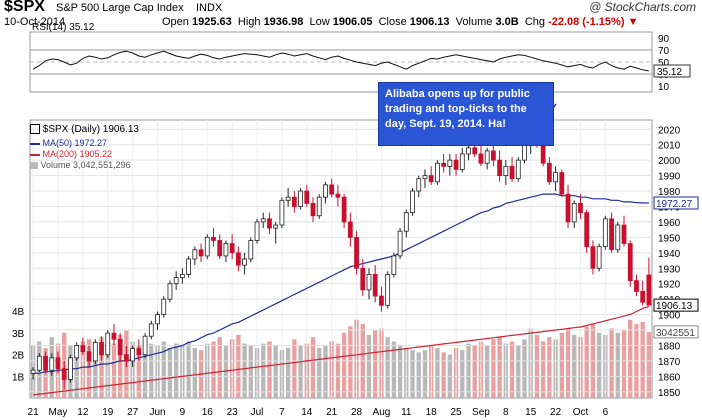  What do you see at coordinates (669, 177) in the screenshot?
I see `price-tick-label: 1990` at bounding box center [669, 177].